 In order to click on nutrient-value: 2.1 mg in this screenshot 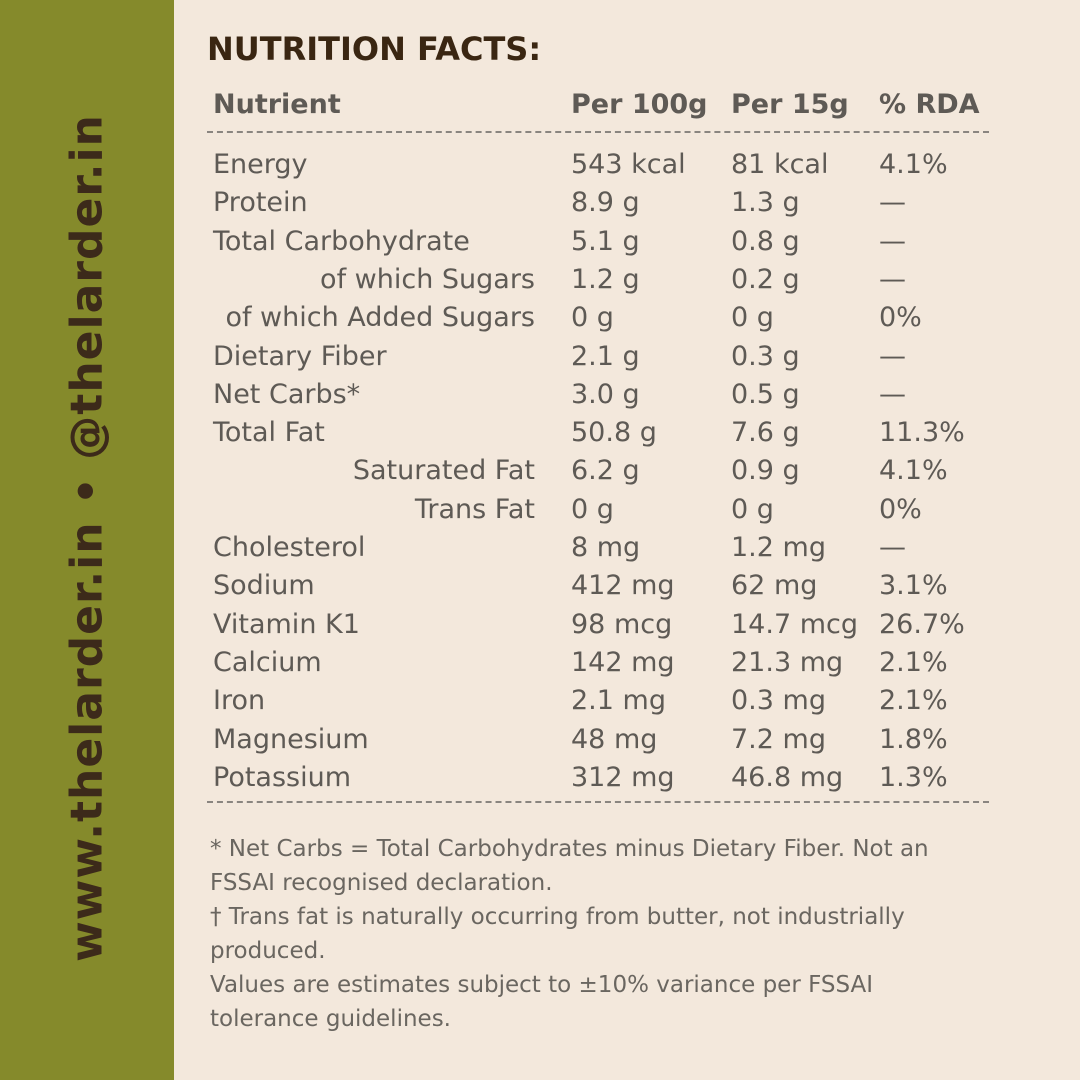, I will do `click(618, 701)`.